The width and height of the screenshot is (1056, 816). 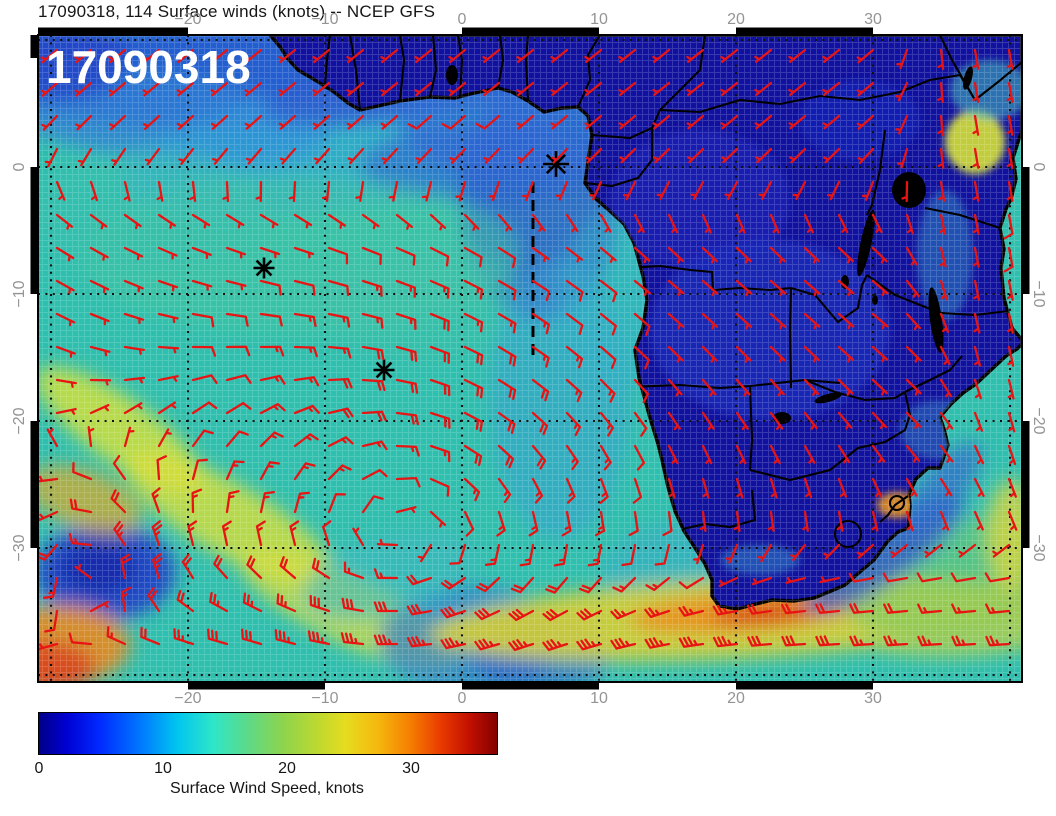 I want to click on colorbar-tick-label: 20, so click(x=287, y=768).